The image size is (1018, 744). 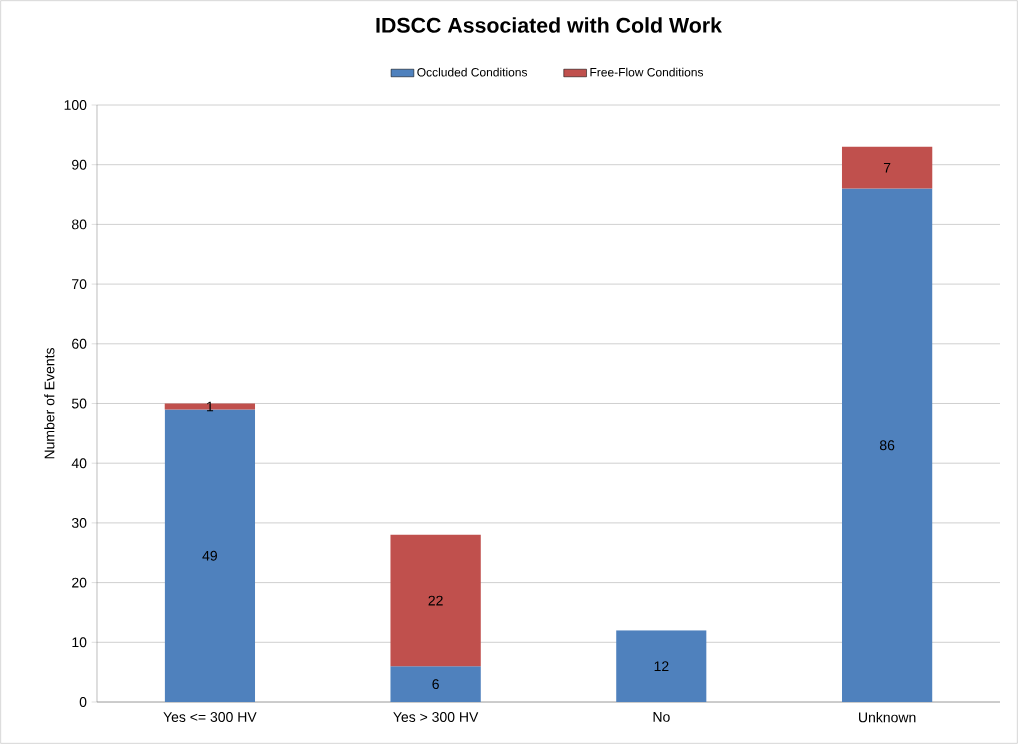 I want to click on x-tick-label: No, so click(x=661, y=717).